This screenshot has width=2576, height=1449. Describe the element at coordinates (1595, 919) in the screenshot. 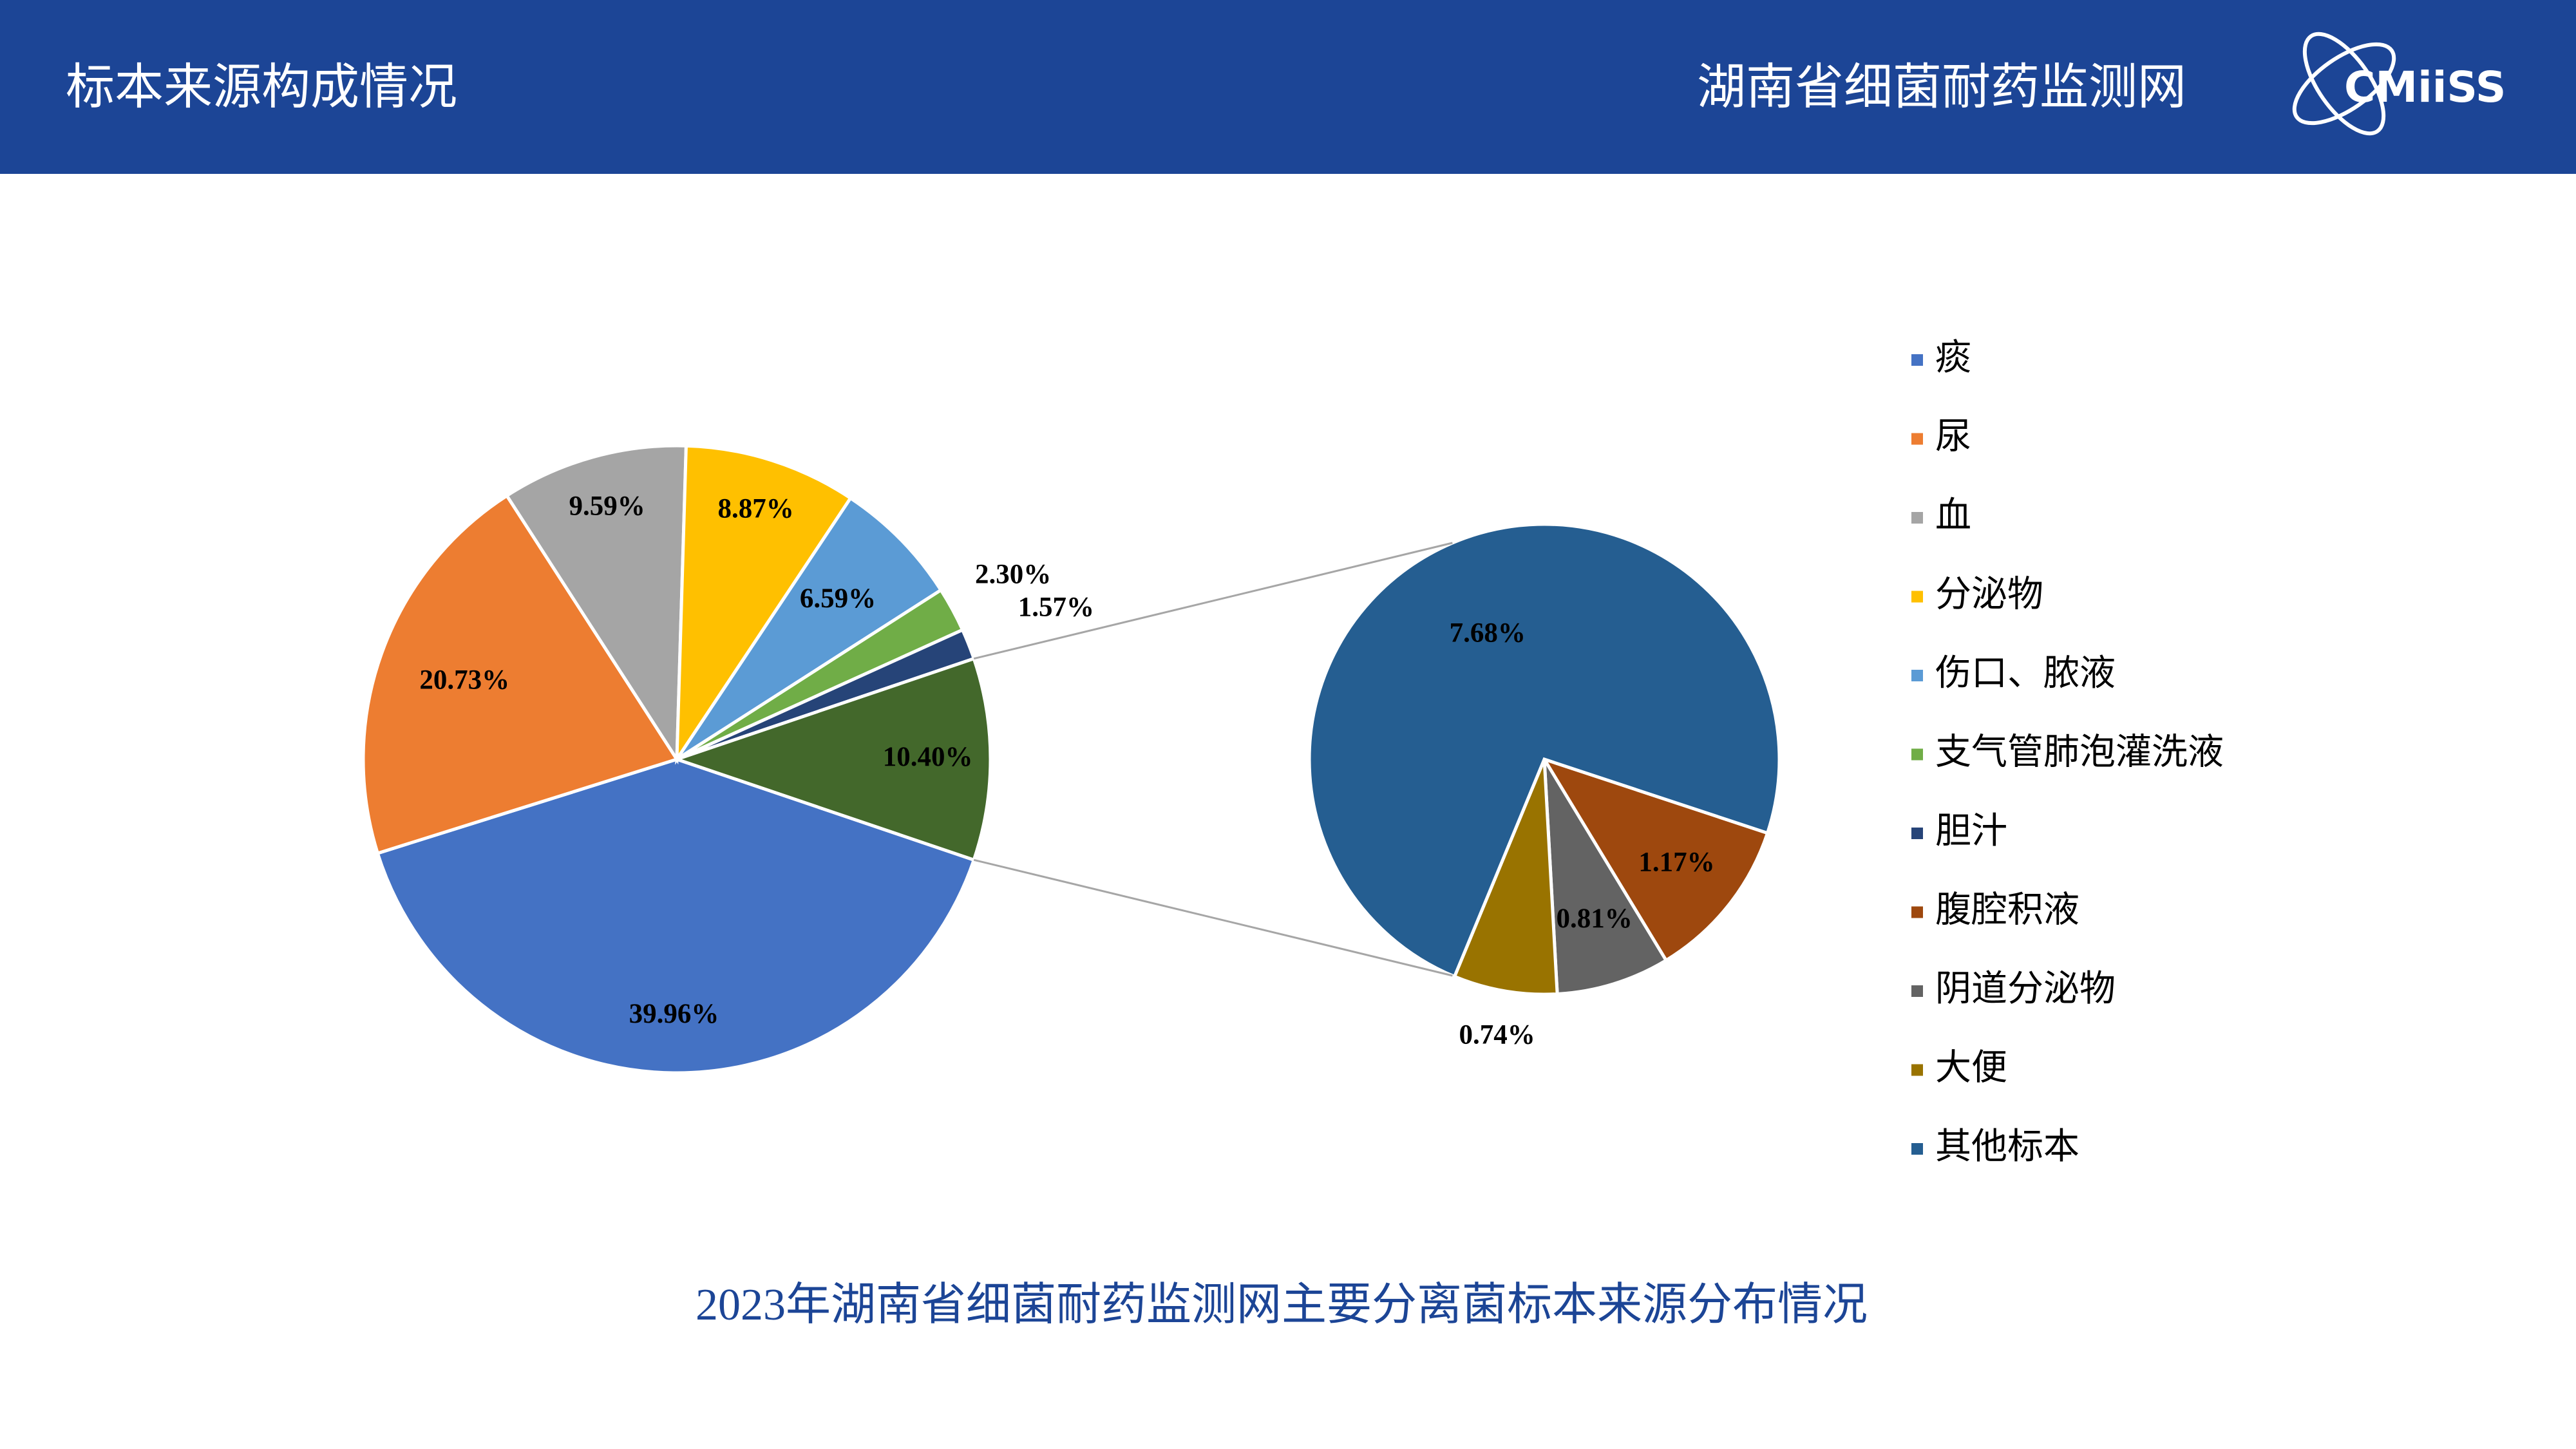

I see `data-label: 0.81%` at that location.